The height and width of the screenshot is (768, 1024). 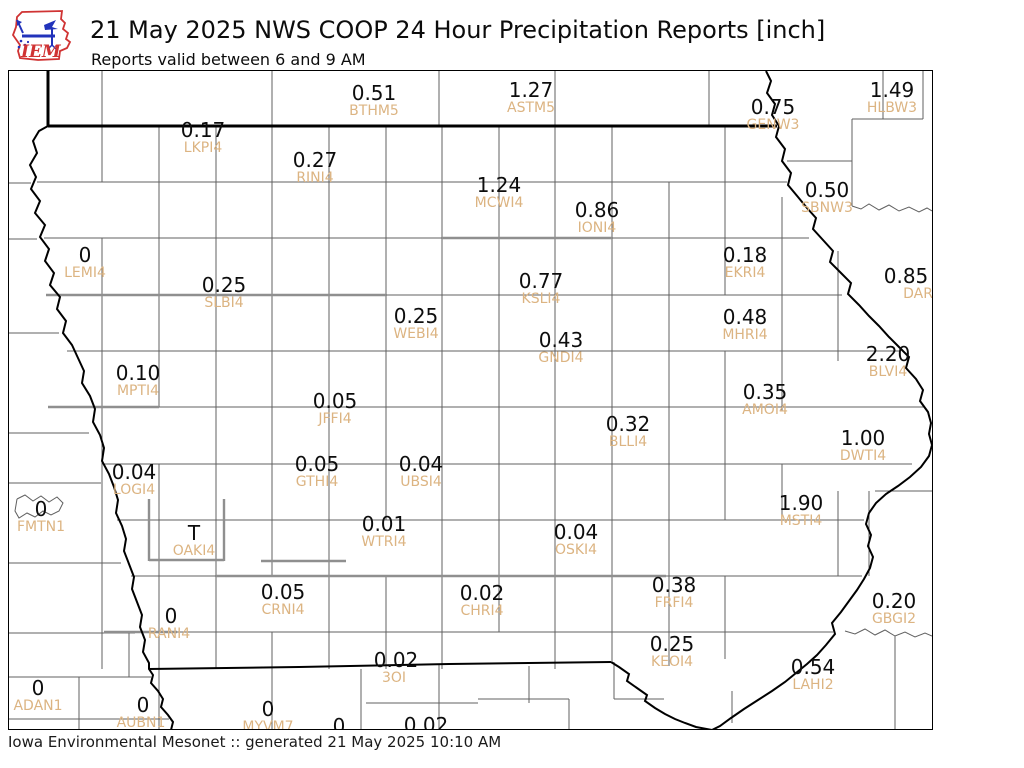 I want to click on station-id: SBNW3, so click(x=827, y=208).